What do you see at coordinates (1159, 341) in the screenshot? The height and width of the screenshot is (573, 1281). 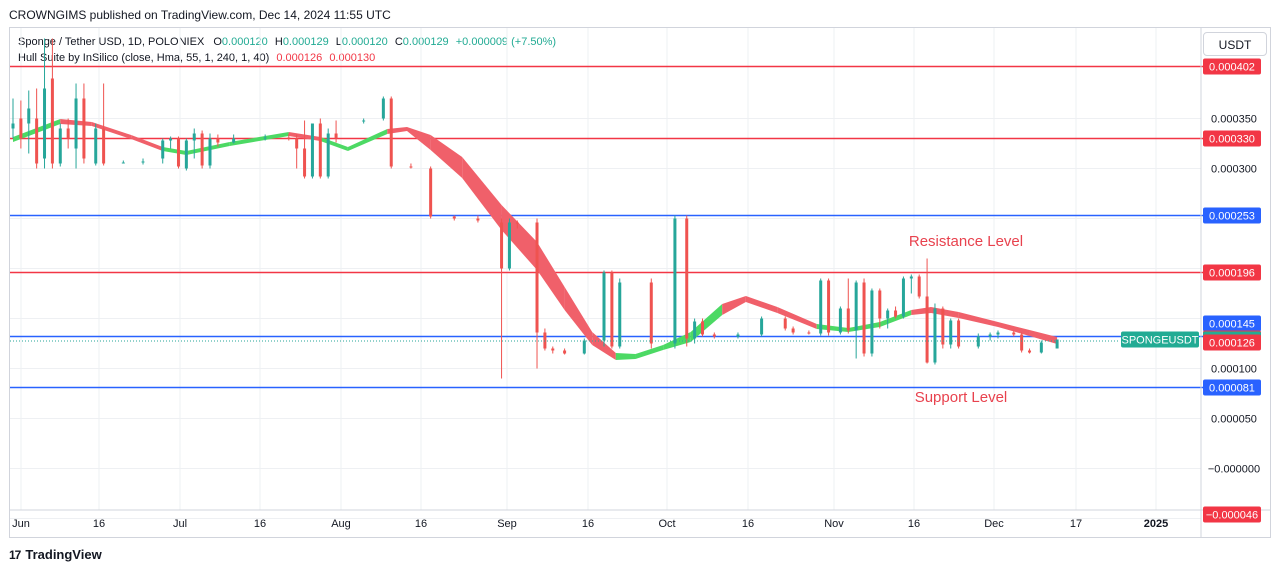 I see `symbol-tag-text: SPONGEUSDT` at bounding box center [1159, 341].